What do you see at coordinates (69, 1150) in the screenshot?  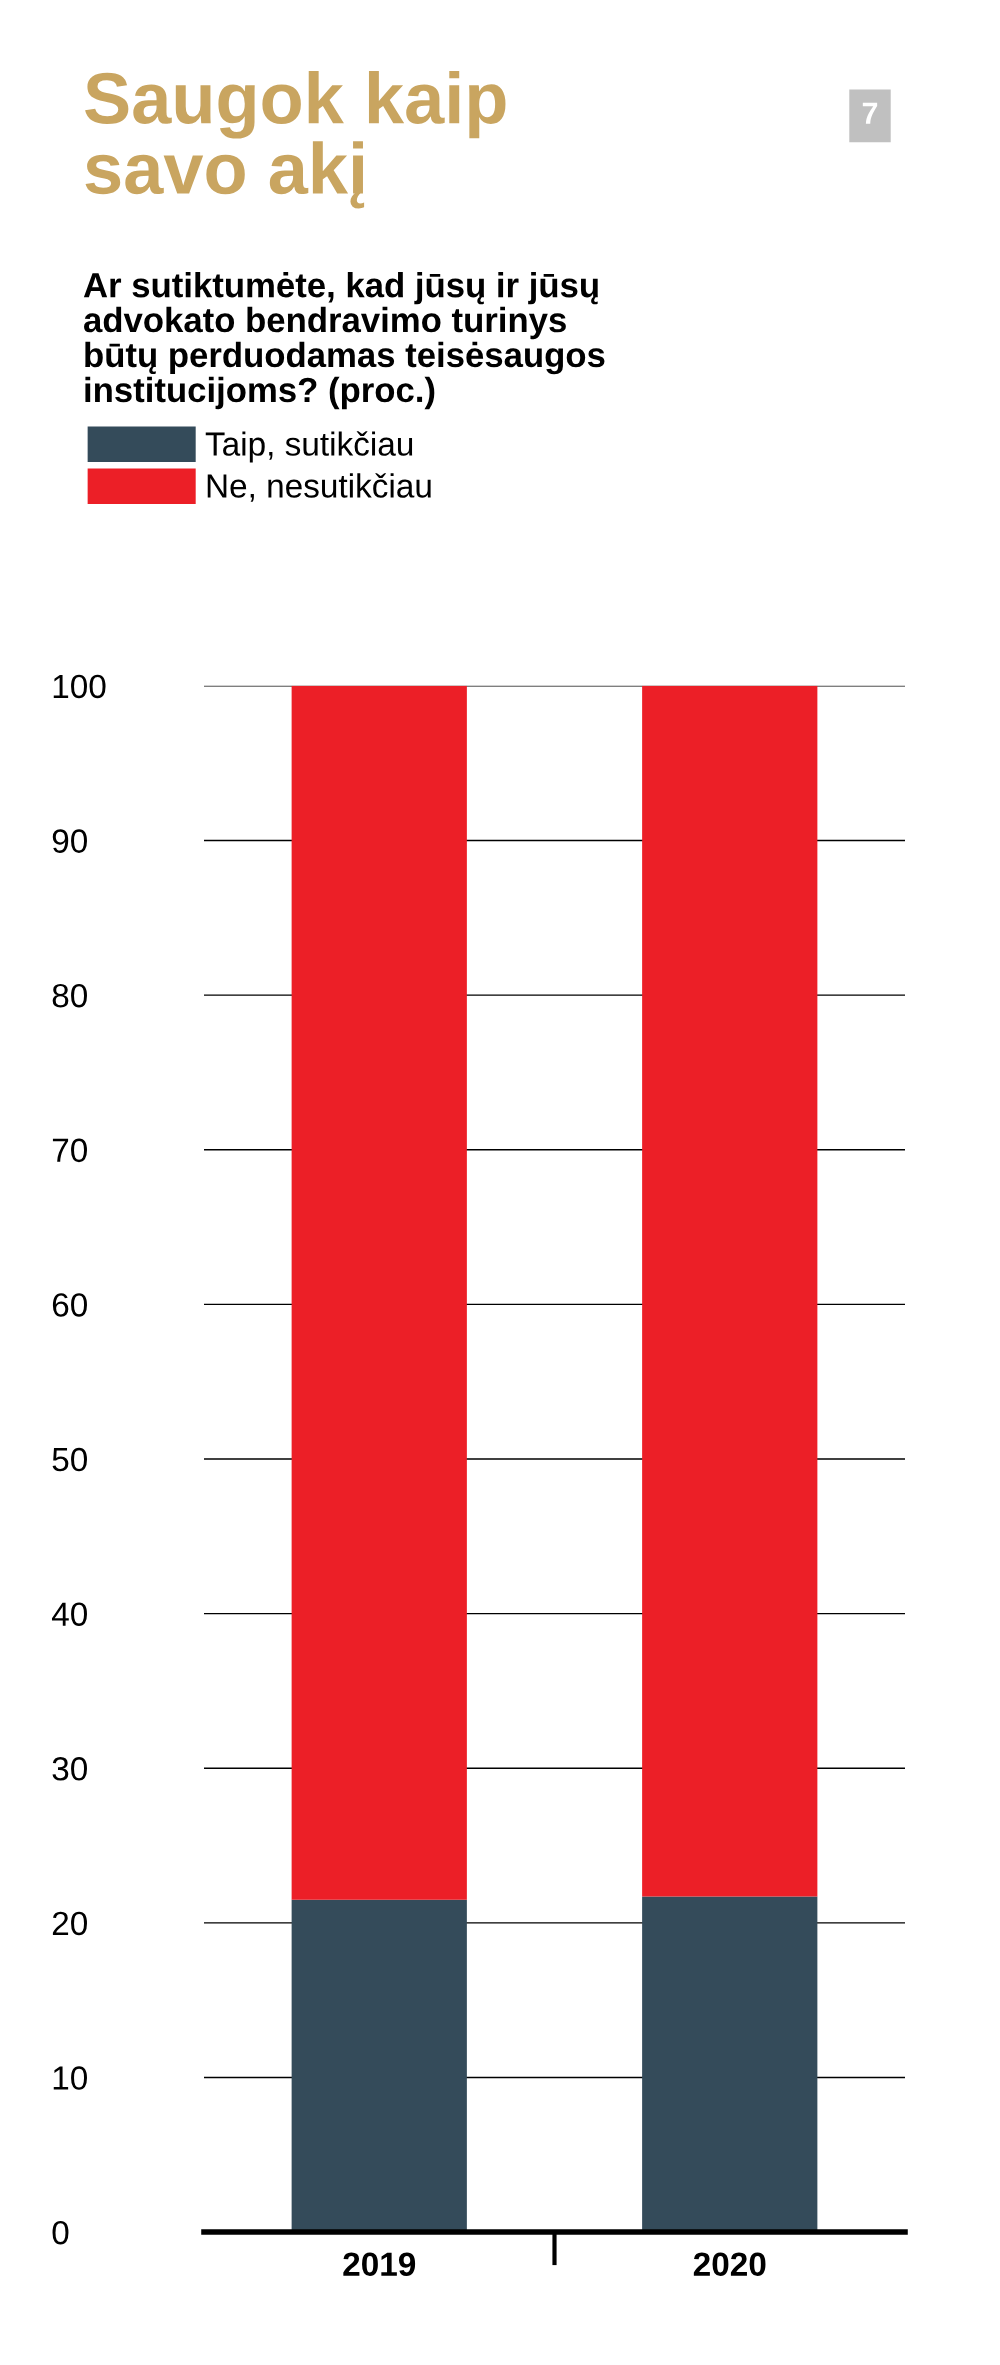 I see `y-tick-label: 70` at bounding box center [69, 1150].